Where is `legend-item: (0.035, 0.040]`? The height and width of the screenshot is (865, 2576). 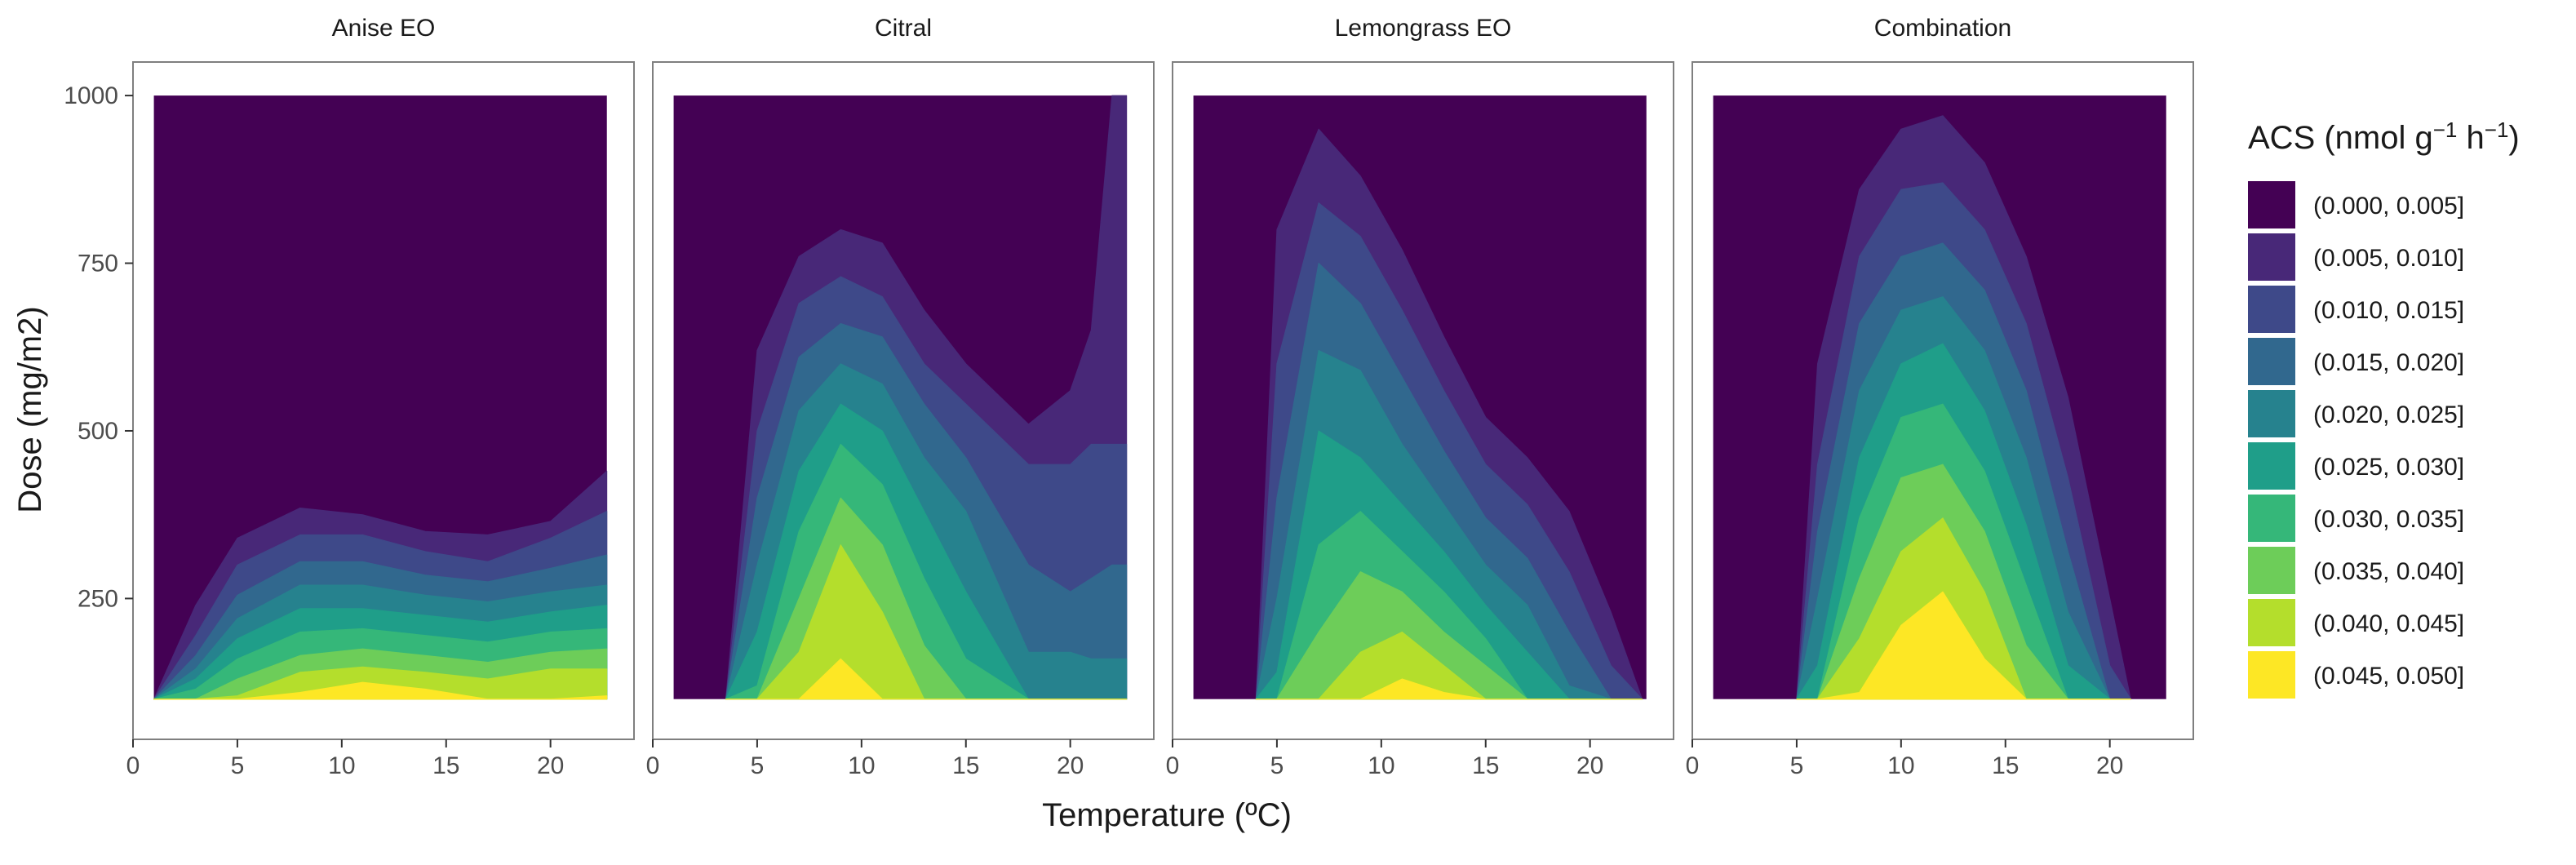
legend-item: (0.035, 0.040] is located at coordinates (2356, 570).